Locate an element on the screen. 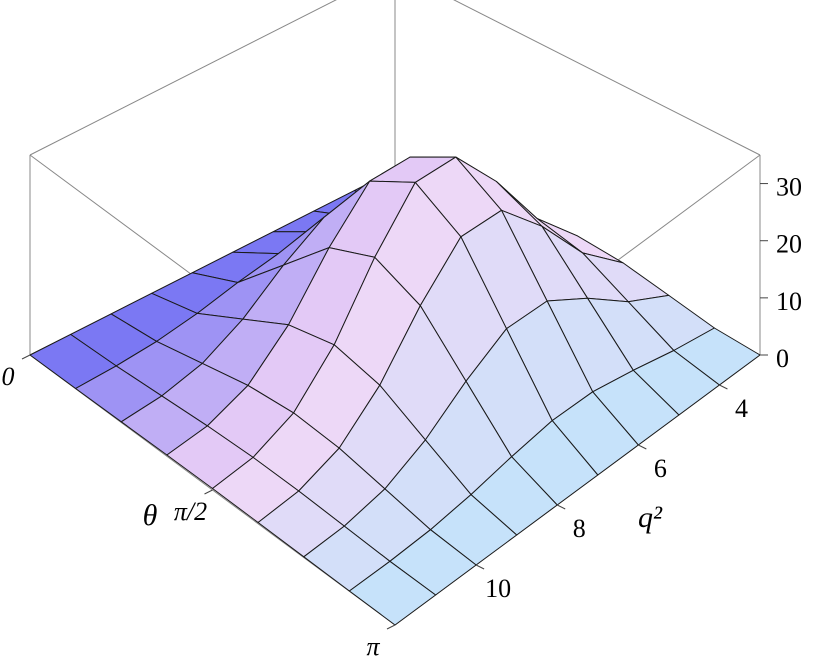 This screenshot has height=662, width=830. z-tick-label: 10 is located at coordinates (789, 301).